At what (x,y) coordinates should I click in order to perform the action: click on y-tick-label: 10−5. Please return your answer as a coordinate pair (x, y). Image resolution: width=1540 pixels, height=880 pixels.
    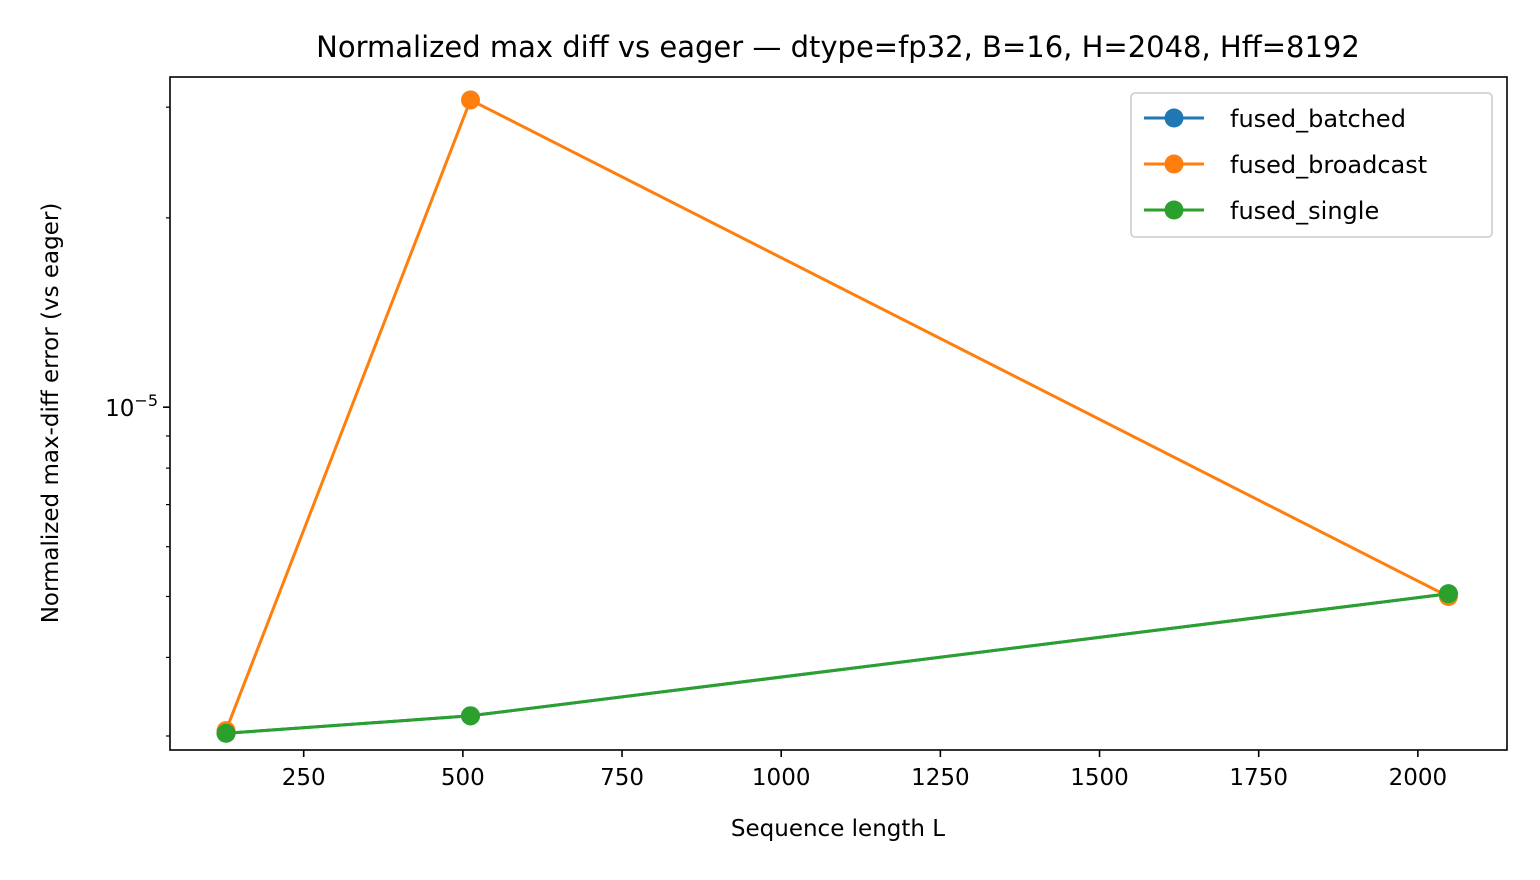
    Looking at the image, I should click on (131, 406).